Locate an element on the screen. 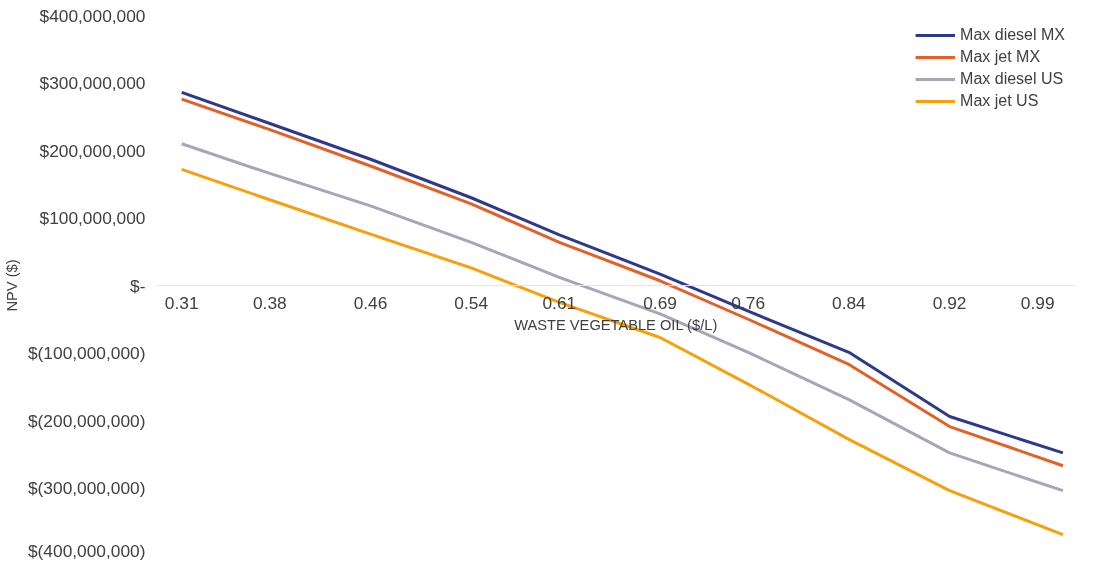  x-tick-label: 0.84 is located at coordinates (849, 302).